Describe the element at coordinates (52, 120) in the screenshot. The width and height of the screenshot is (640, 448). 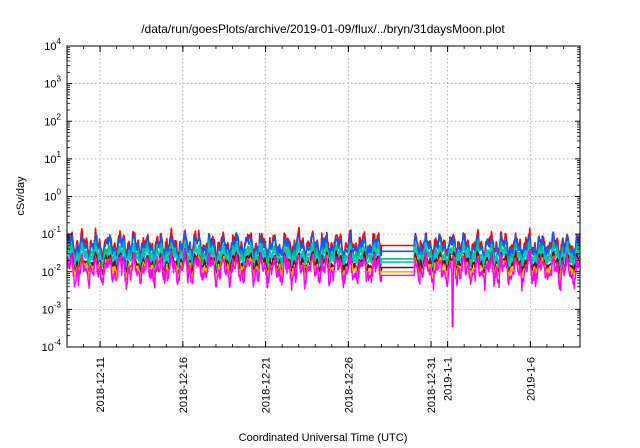
I see `y-tick-label: 10²` at that location.